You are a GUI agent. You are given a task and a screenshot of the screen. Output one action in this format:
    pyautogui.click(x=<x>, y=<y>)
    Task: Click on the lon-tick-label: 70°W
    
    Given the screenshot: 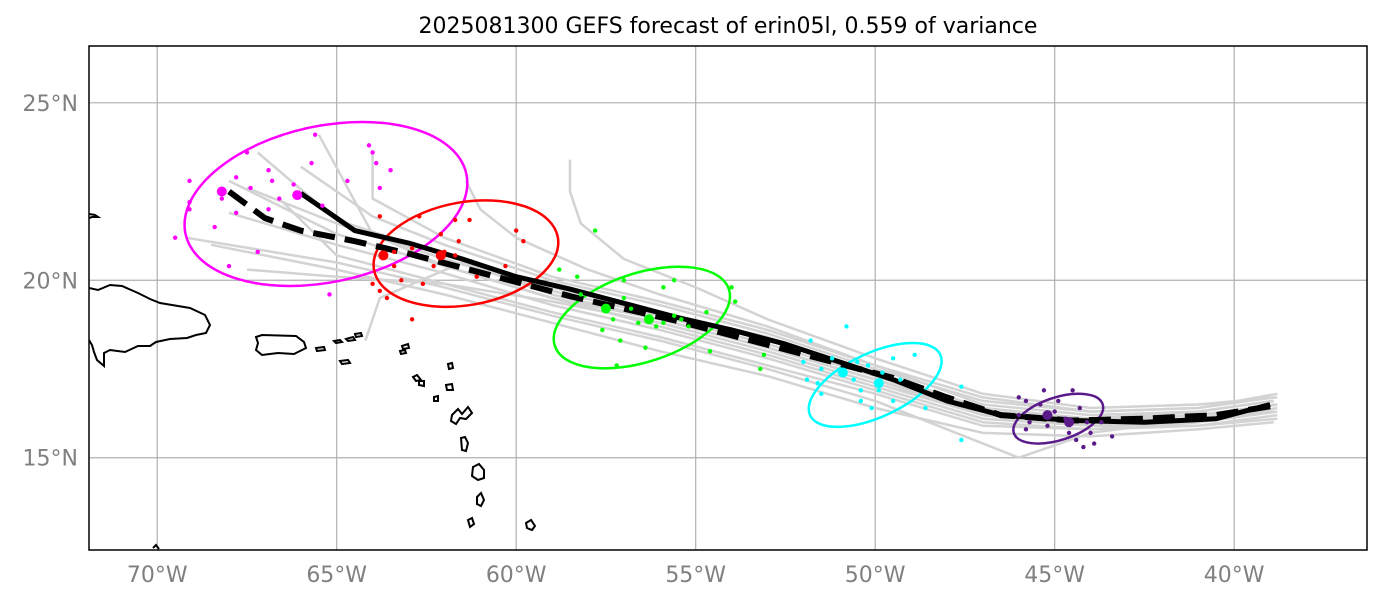 What is the action you would take?
    pyautogui.click(x=157, y=575)
    